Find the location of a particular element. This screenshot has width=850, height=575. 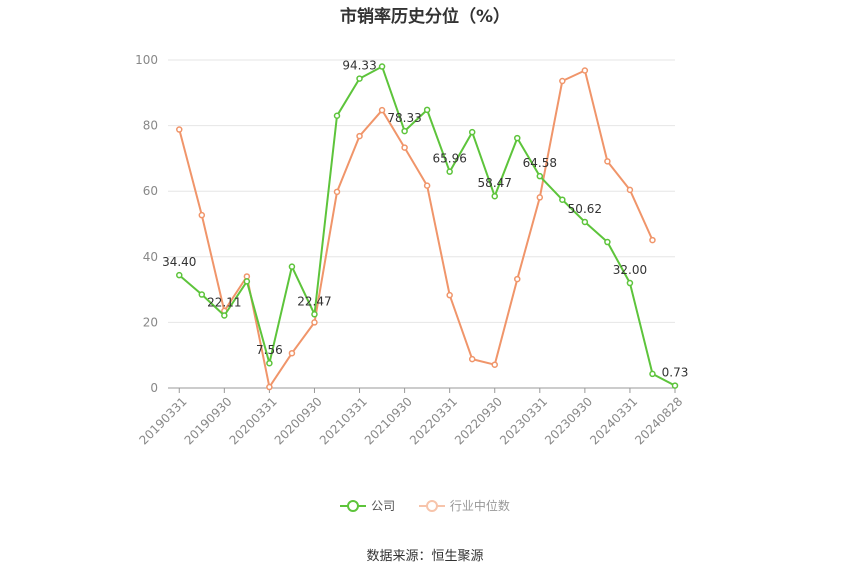

data-label: 22.47 is located at coordinates (314, 301).